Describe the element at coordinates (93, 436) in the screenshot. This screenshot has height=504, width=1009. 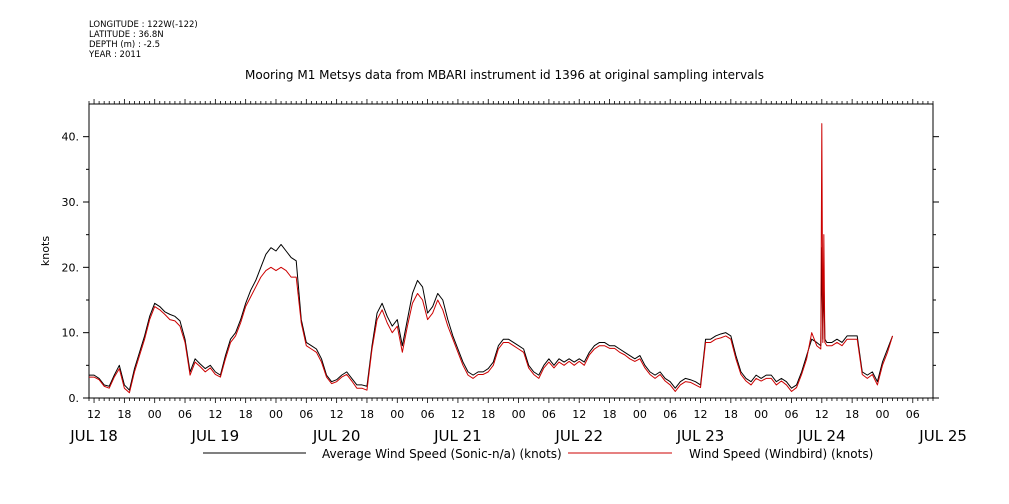
I see `x-date-label: JUL 18` at that location.